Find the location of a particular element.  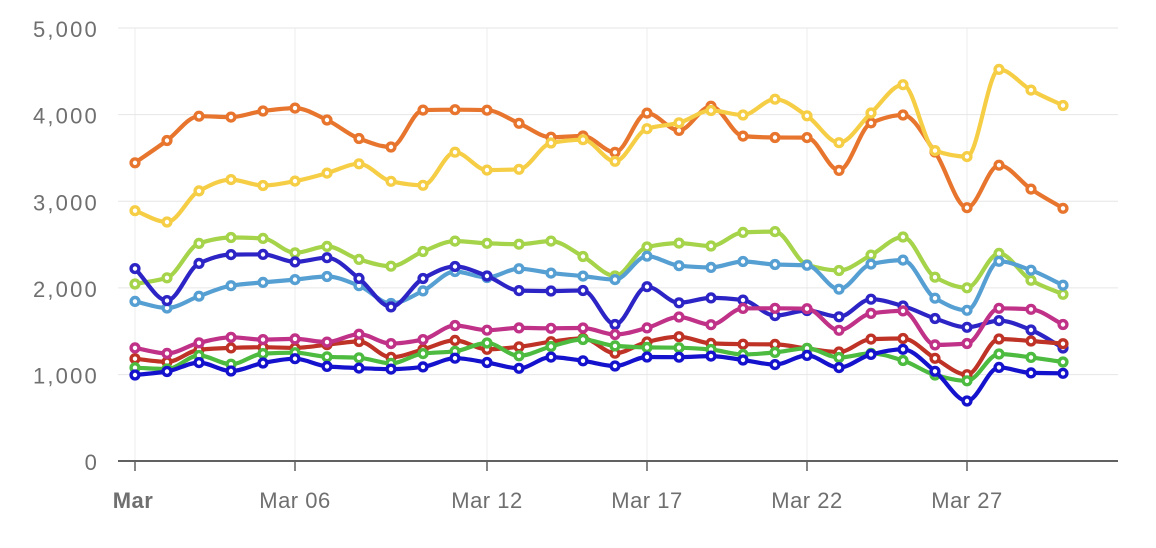

svg-text: 2,000 is located at coordinates (66, 289).